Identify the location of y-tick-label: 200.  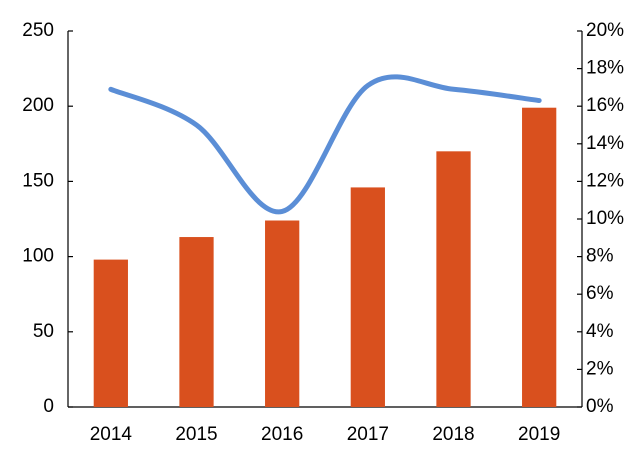
(38, 105).